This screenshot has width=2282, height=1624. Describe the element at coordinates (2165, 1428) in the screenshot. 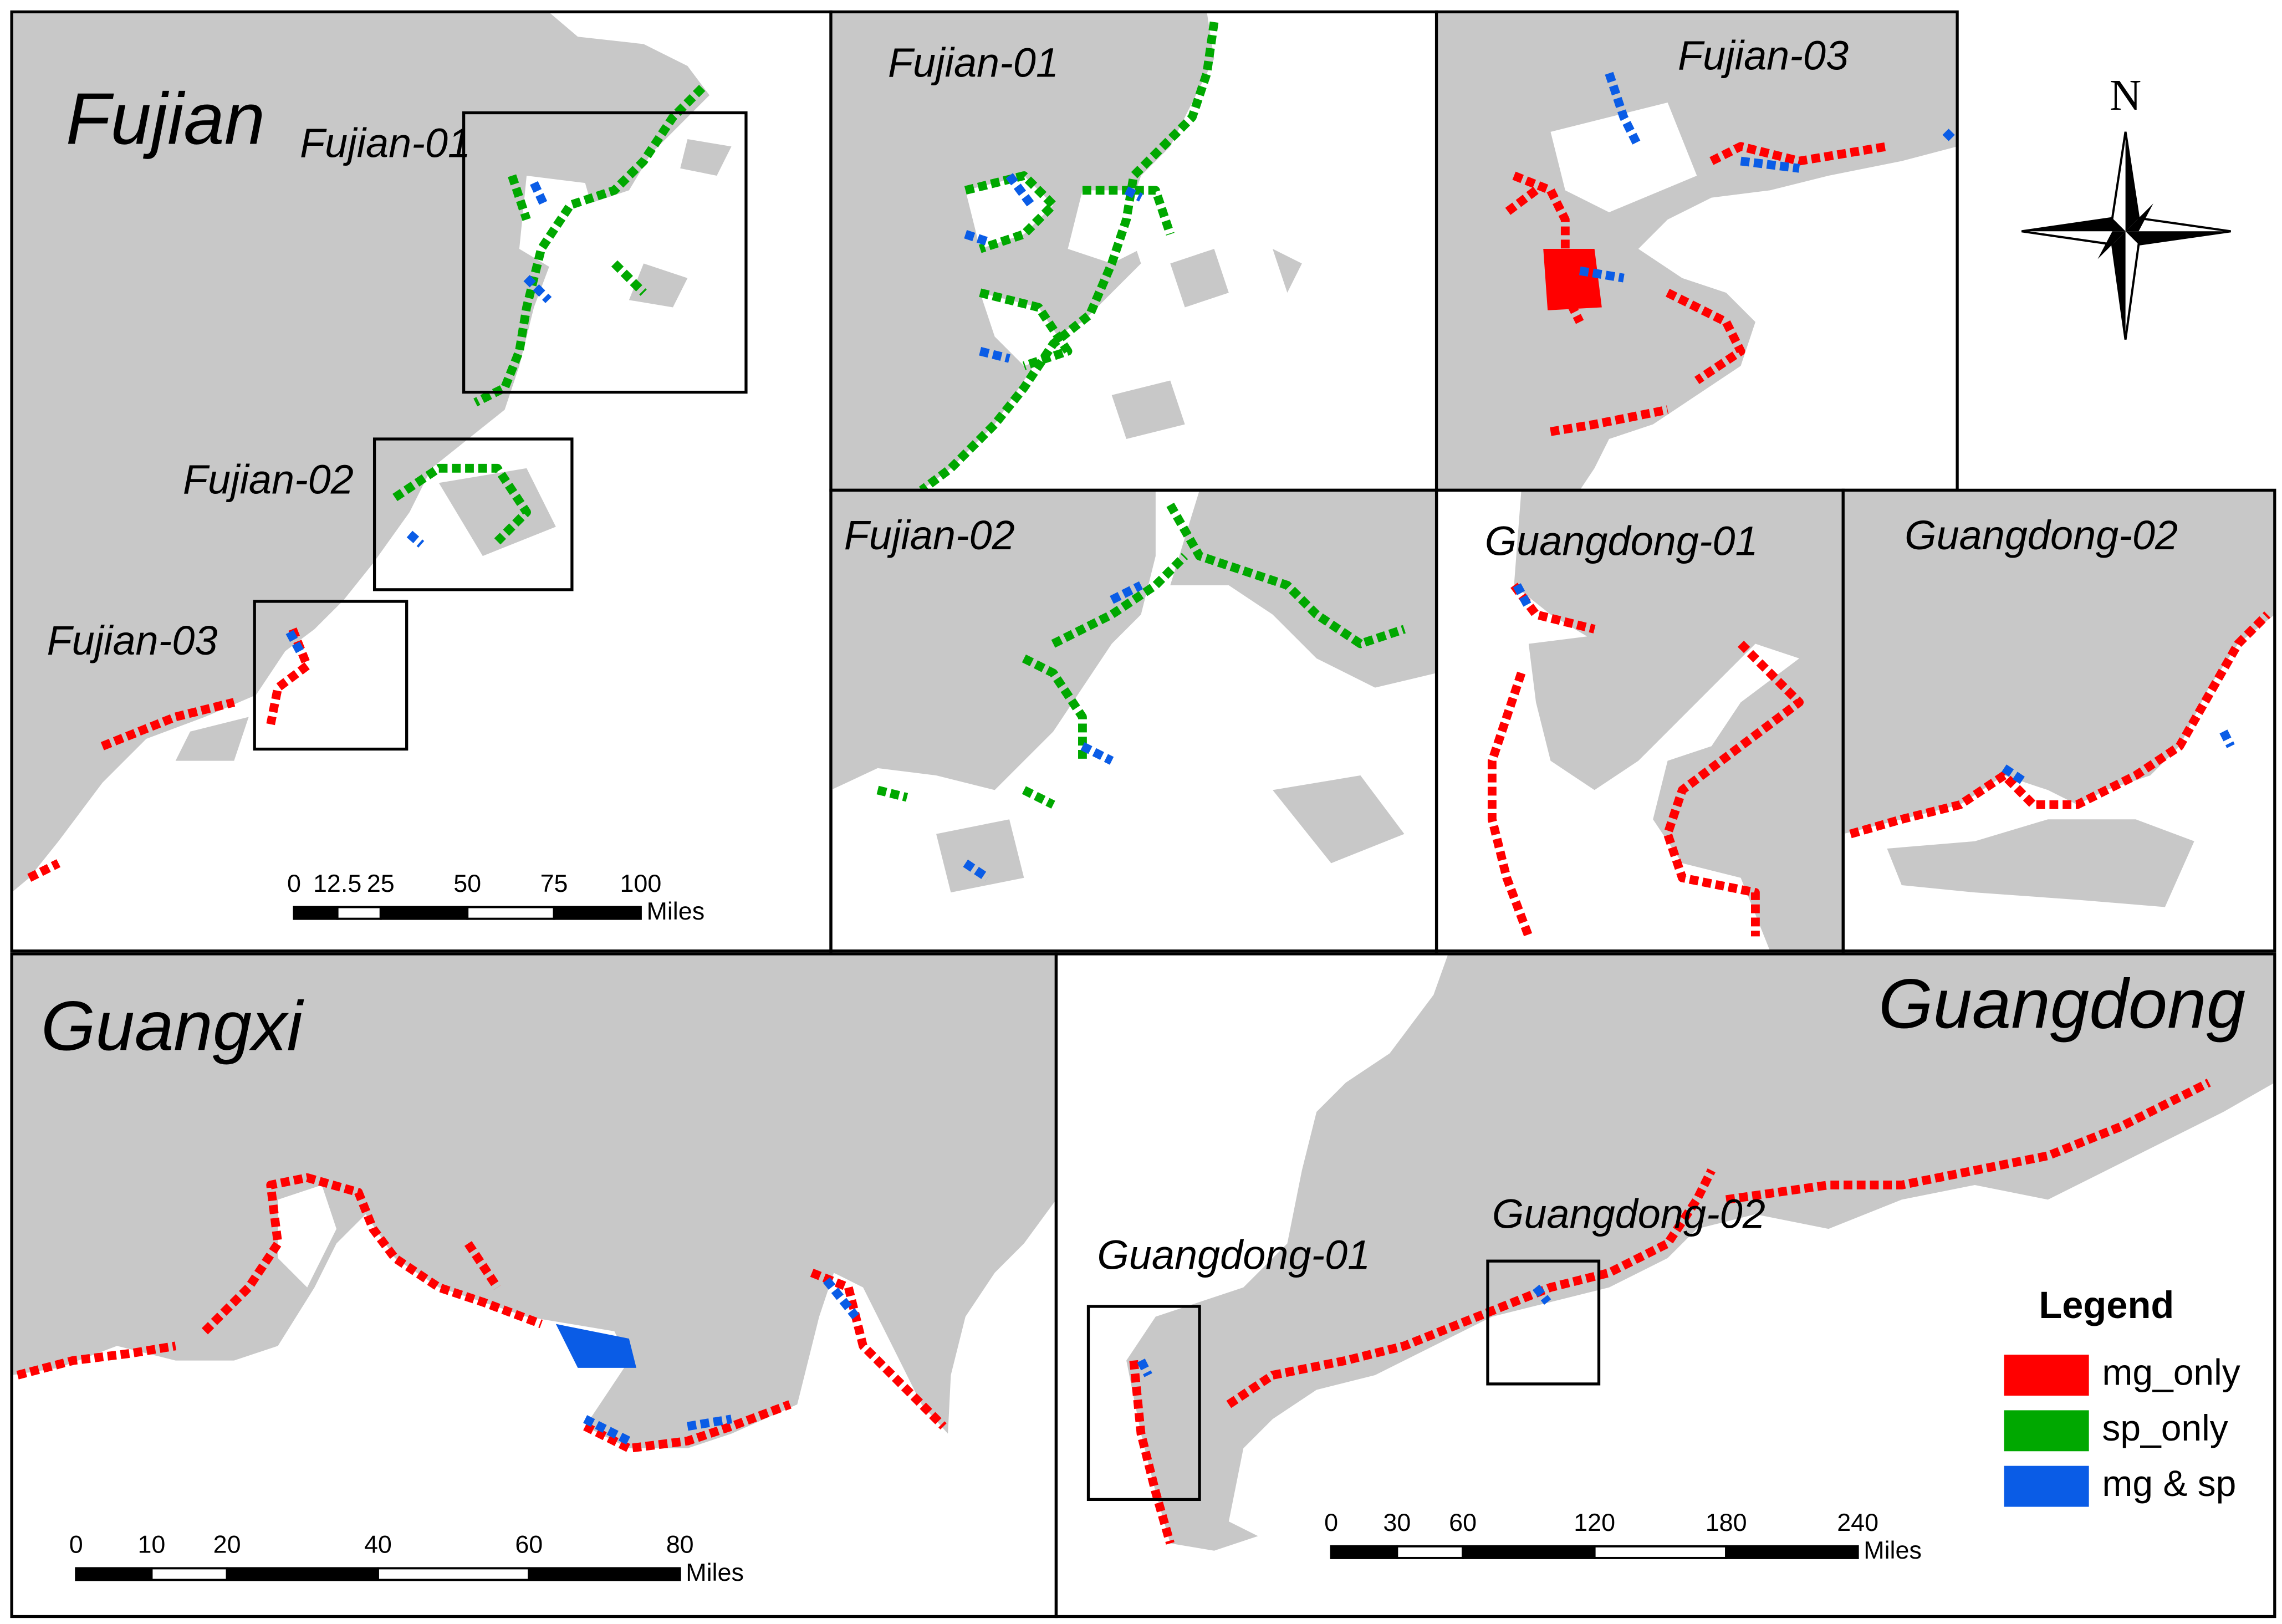

I see `legend-label: sp_only` at that location.